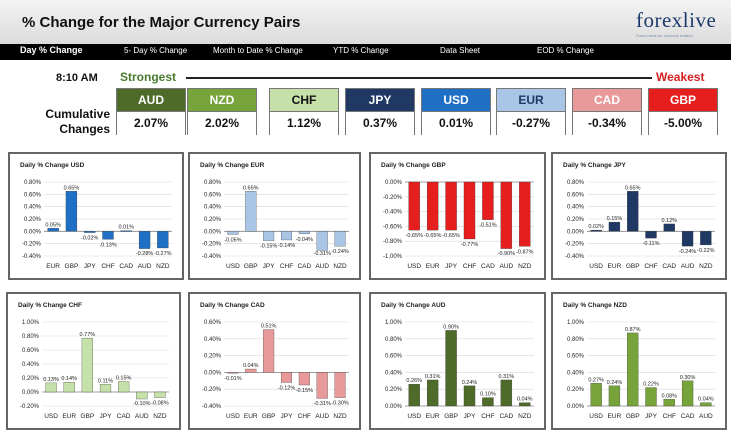 The image size is (731, 433). What do you see at coordinates (393, 257) in the screenshot?
I see `y-tick-label: -1.00%` at bounding box center [393, 257].